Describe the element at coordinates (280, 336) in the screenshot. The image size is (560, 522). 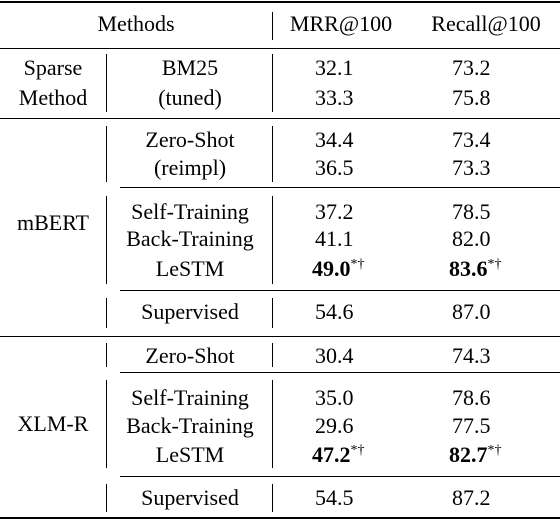
I see `mbert-bottom-rule` at that location.